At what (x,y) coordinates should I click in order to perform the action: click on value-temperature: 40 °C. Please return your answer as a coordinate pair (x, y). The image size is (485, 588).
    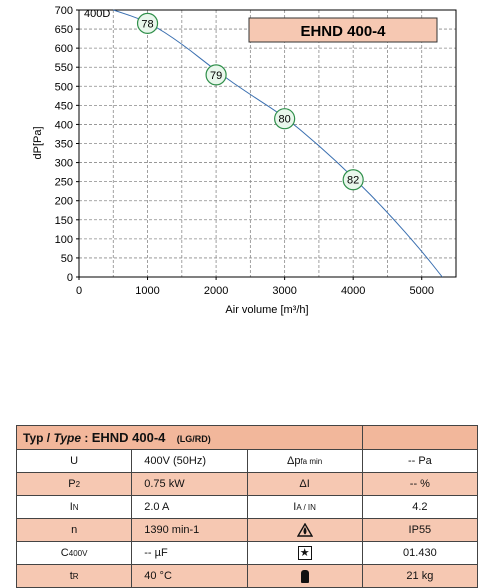
    Looking at the image, I should click on (189, 576).